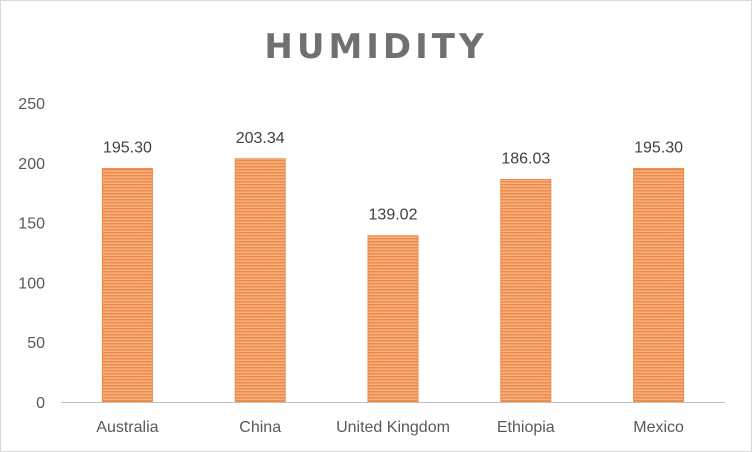  What do you see at coordinates (260, 138) in the screenshot?
I see `data-label: 203.34` at bounding box center [260, 138].